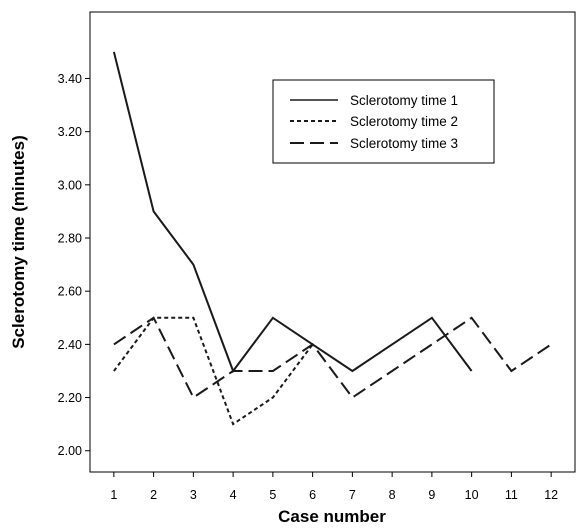  Describe the element at coordinates (70, 239) in the screenshot. I see `y-tick-label: 2.80` at that location.